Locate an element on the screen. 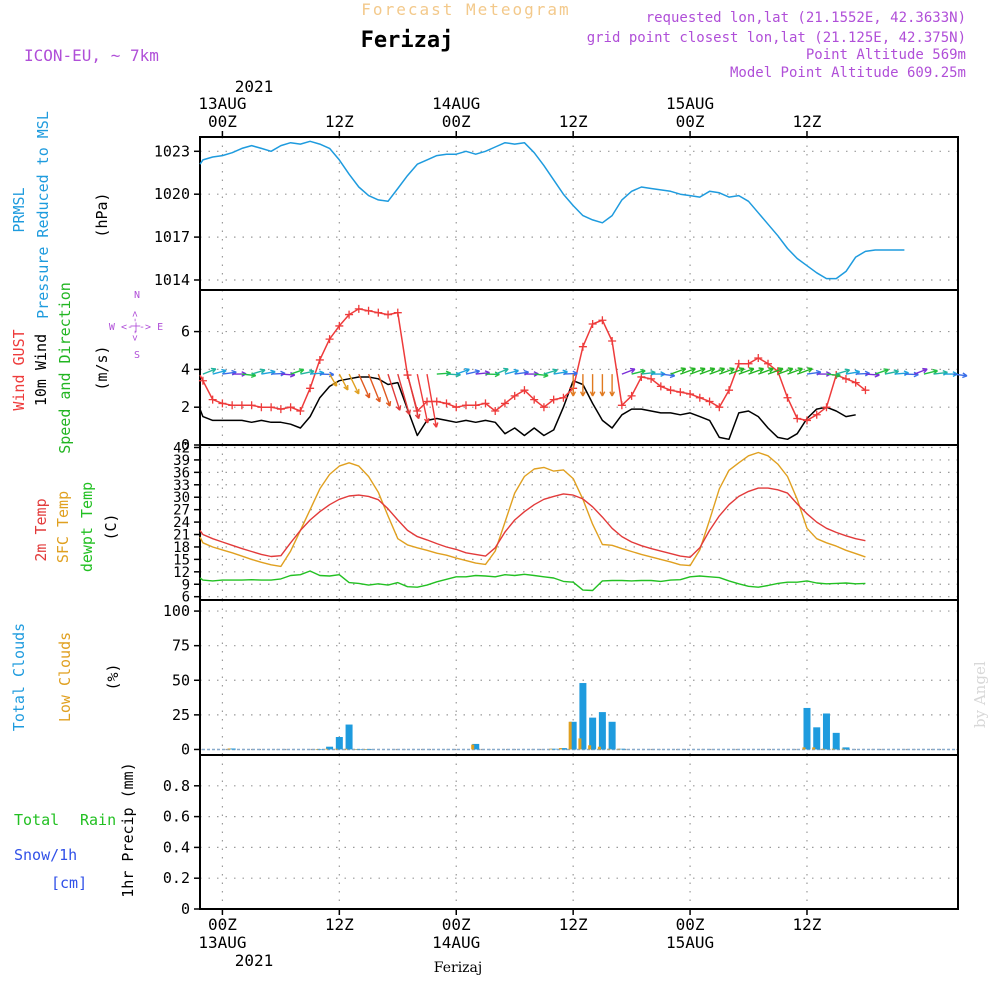  y-tick-label: 1020 is located at coordinates (172, 194).